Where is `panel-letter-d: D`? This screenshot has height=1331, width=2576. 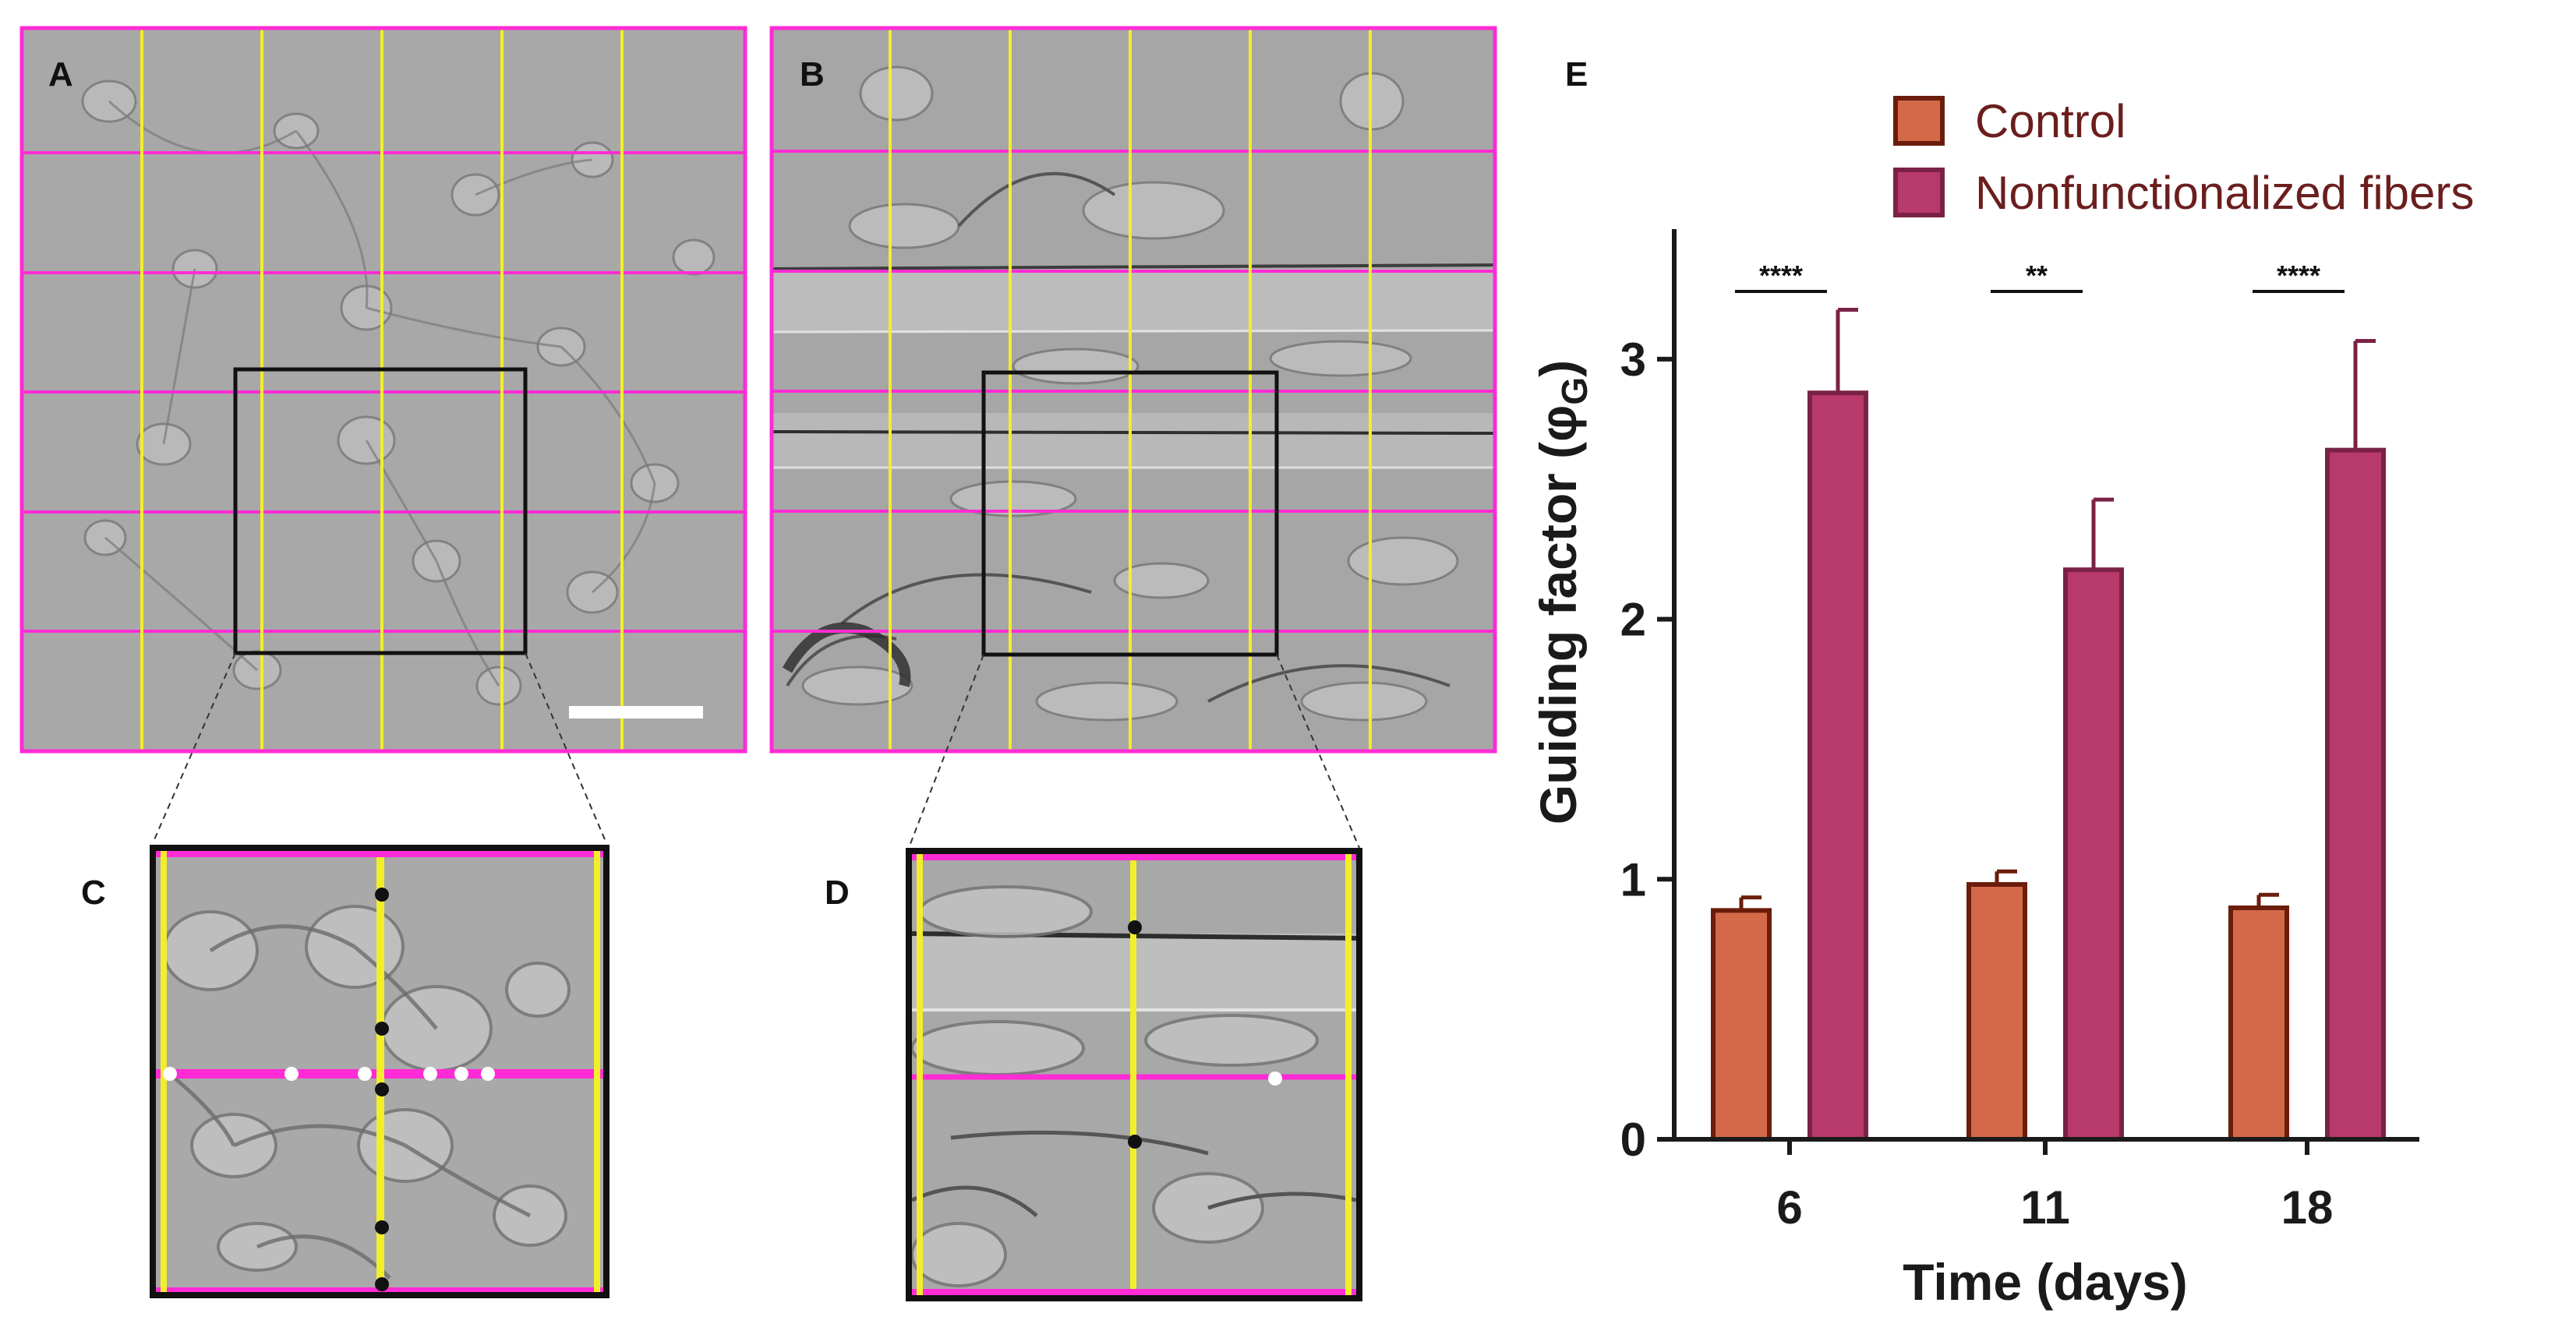 panel-letter-d: D is located at coordinates (837, 893).